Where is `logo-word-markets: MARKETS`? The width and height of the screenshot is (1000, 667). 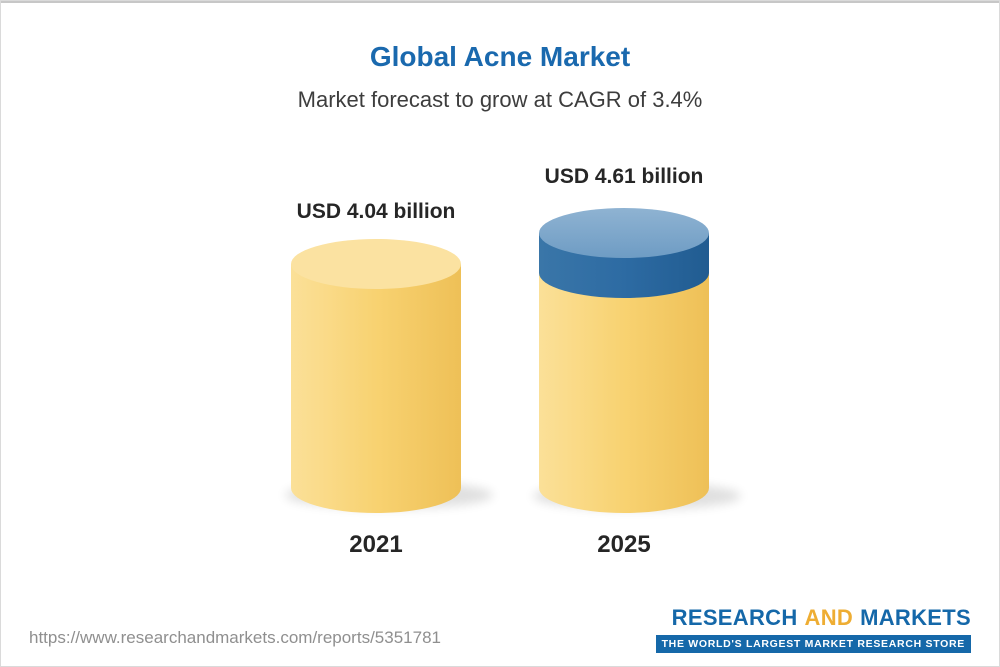 logo-word-markets: MARKETS is located at coordinates (915, 617).